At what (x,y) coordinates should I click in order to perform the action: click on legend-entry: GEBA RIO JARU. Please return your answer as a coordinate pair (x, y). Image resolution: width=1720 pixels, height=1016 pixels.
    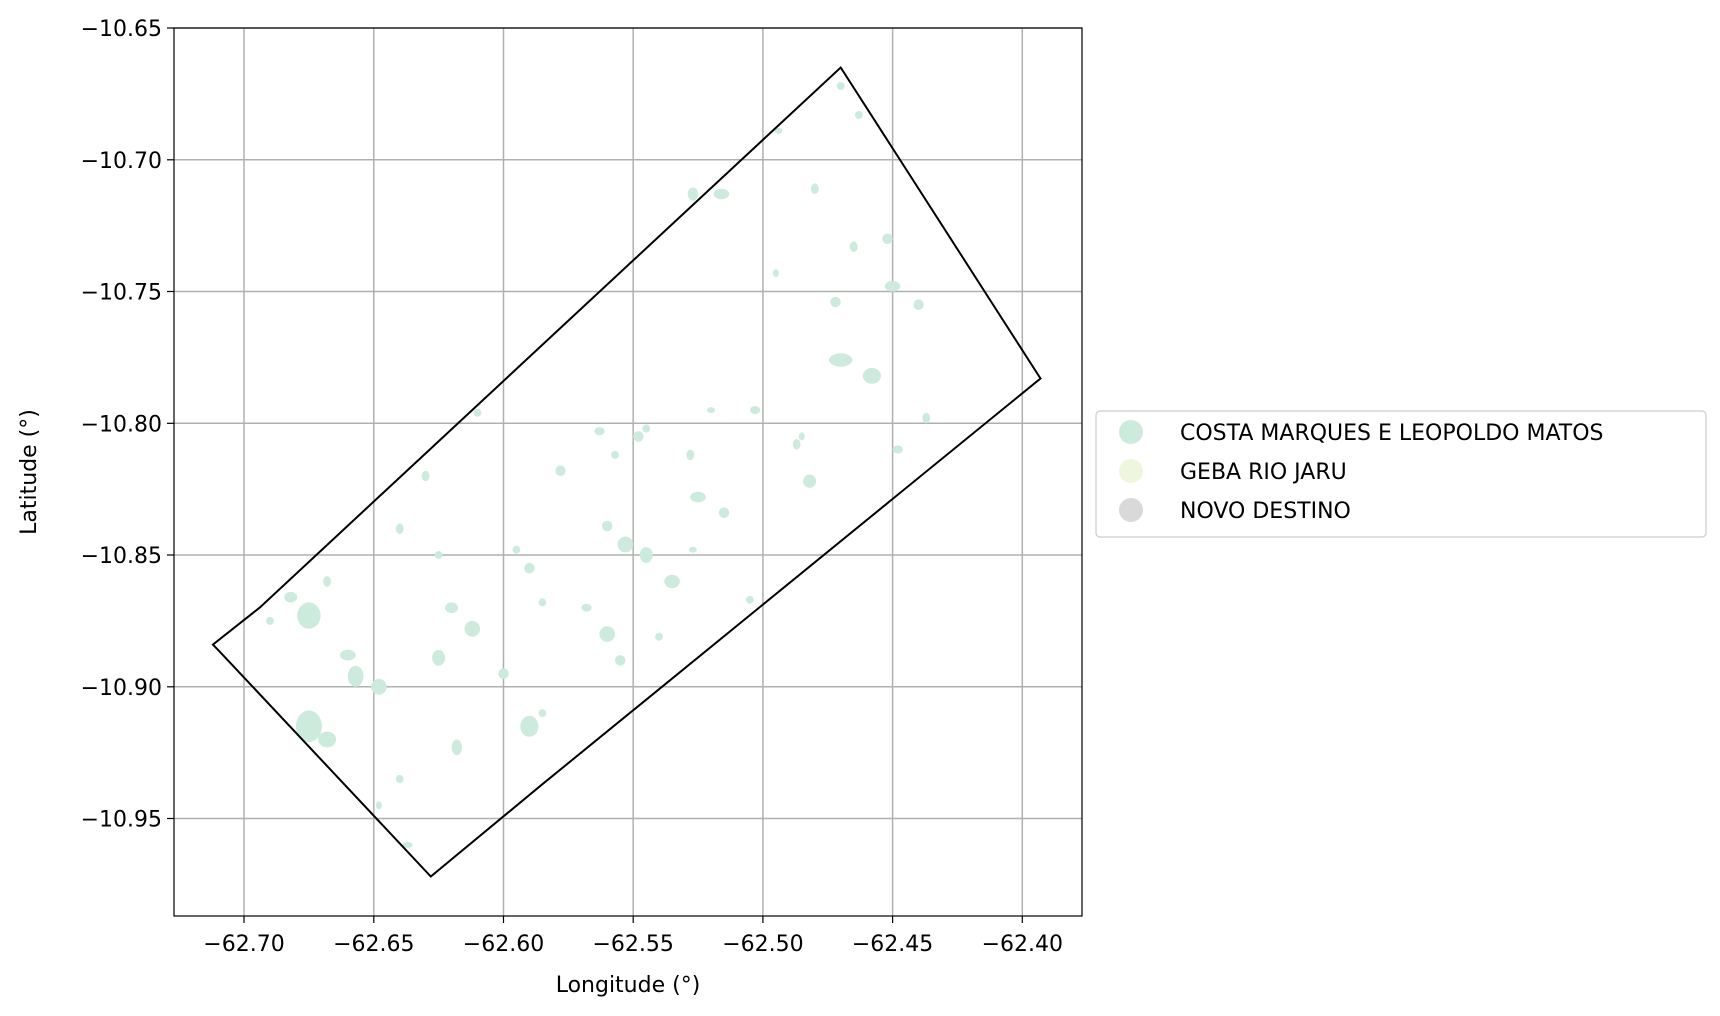
    Looking at the image, I should click on (1233, 472).